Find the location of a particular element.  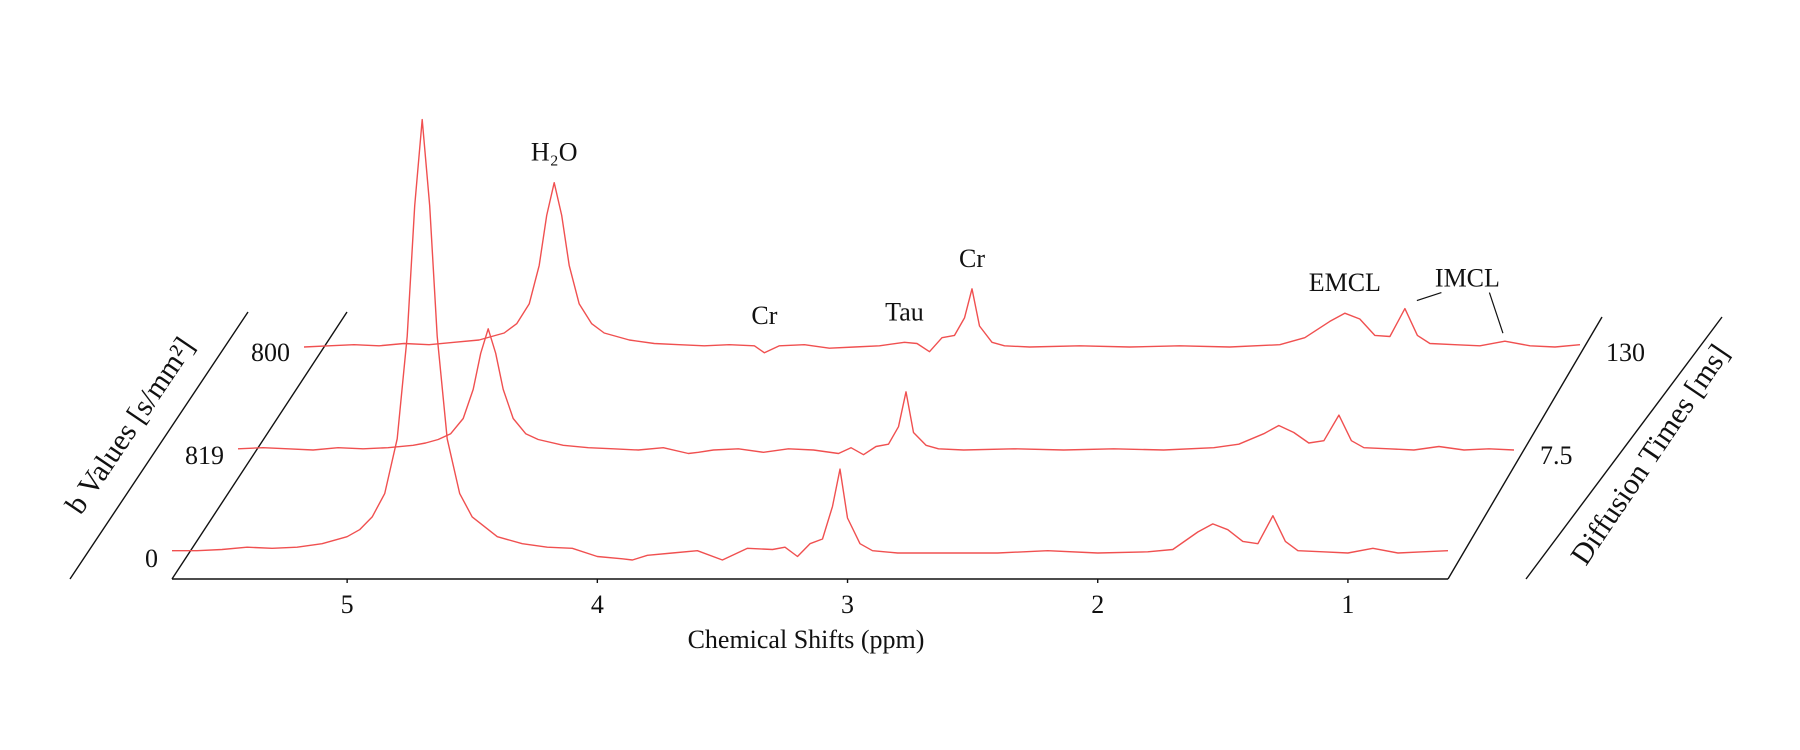

right-outer-line is located at coordinates (1624, 448).